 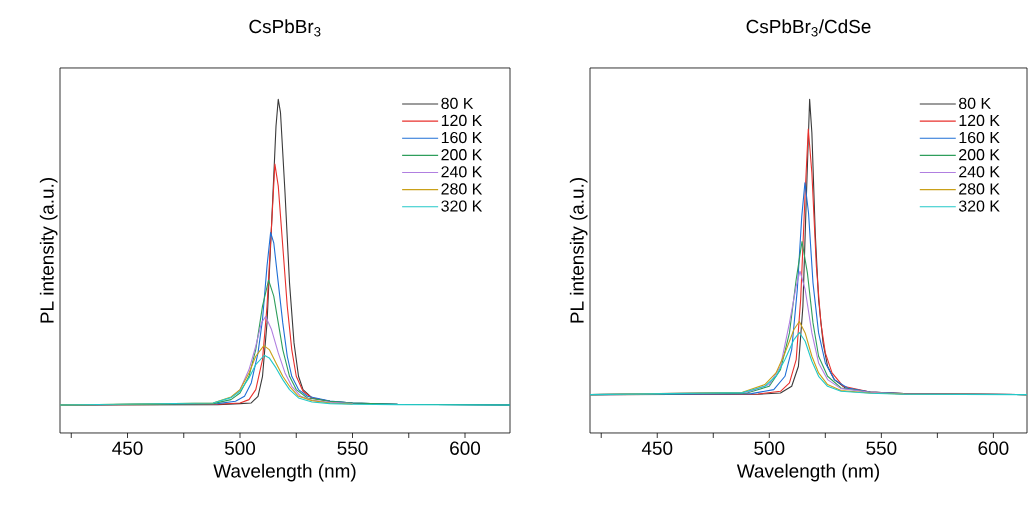 I want to click on chart-title: CsPbBr$_{3}$, so click(x=285, y=28).